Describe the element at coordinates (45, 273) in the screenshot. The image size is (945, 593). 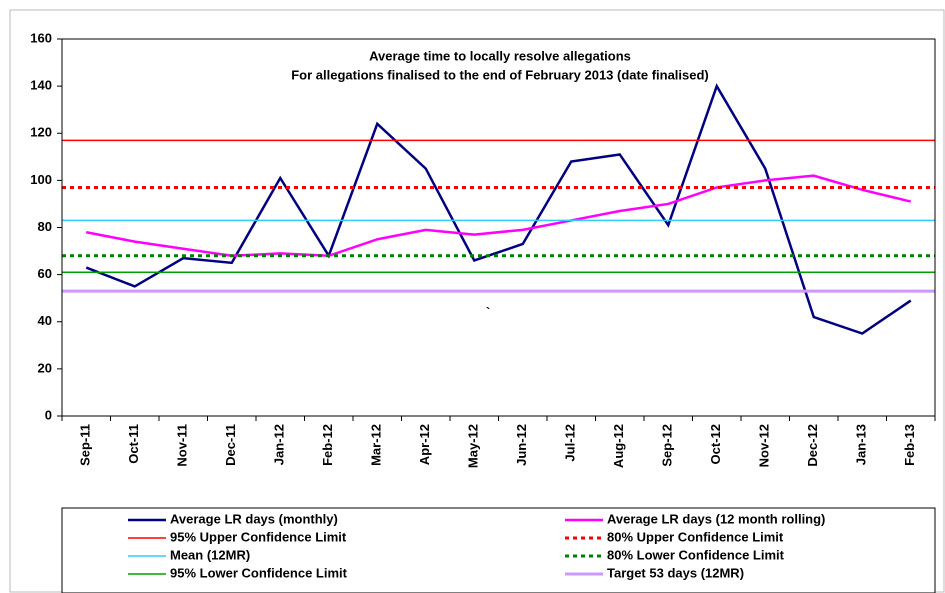
I see `y-tick-label: 60` at that location.